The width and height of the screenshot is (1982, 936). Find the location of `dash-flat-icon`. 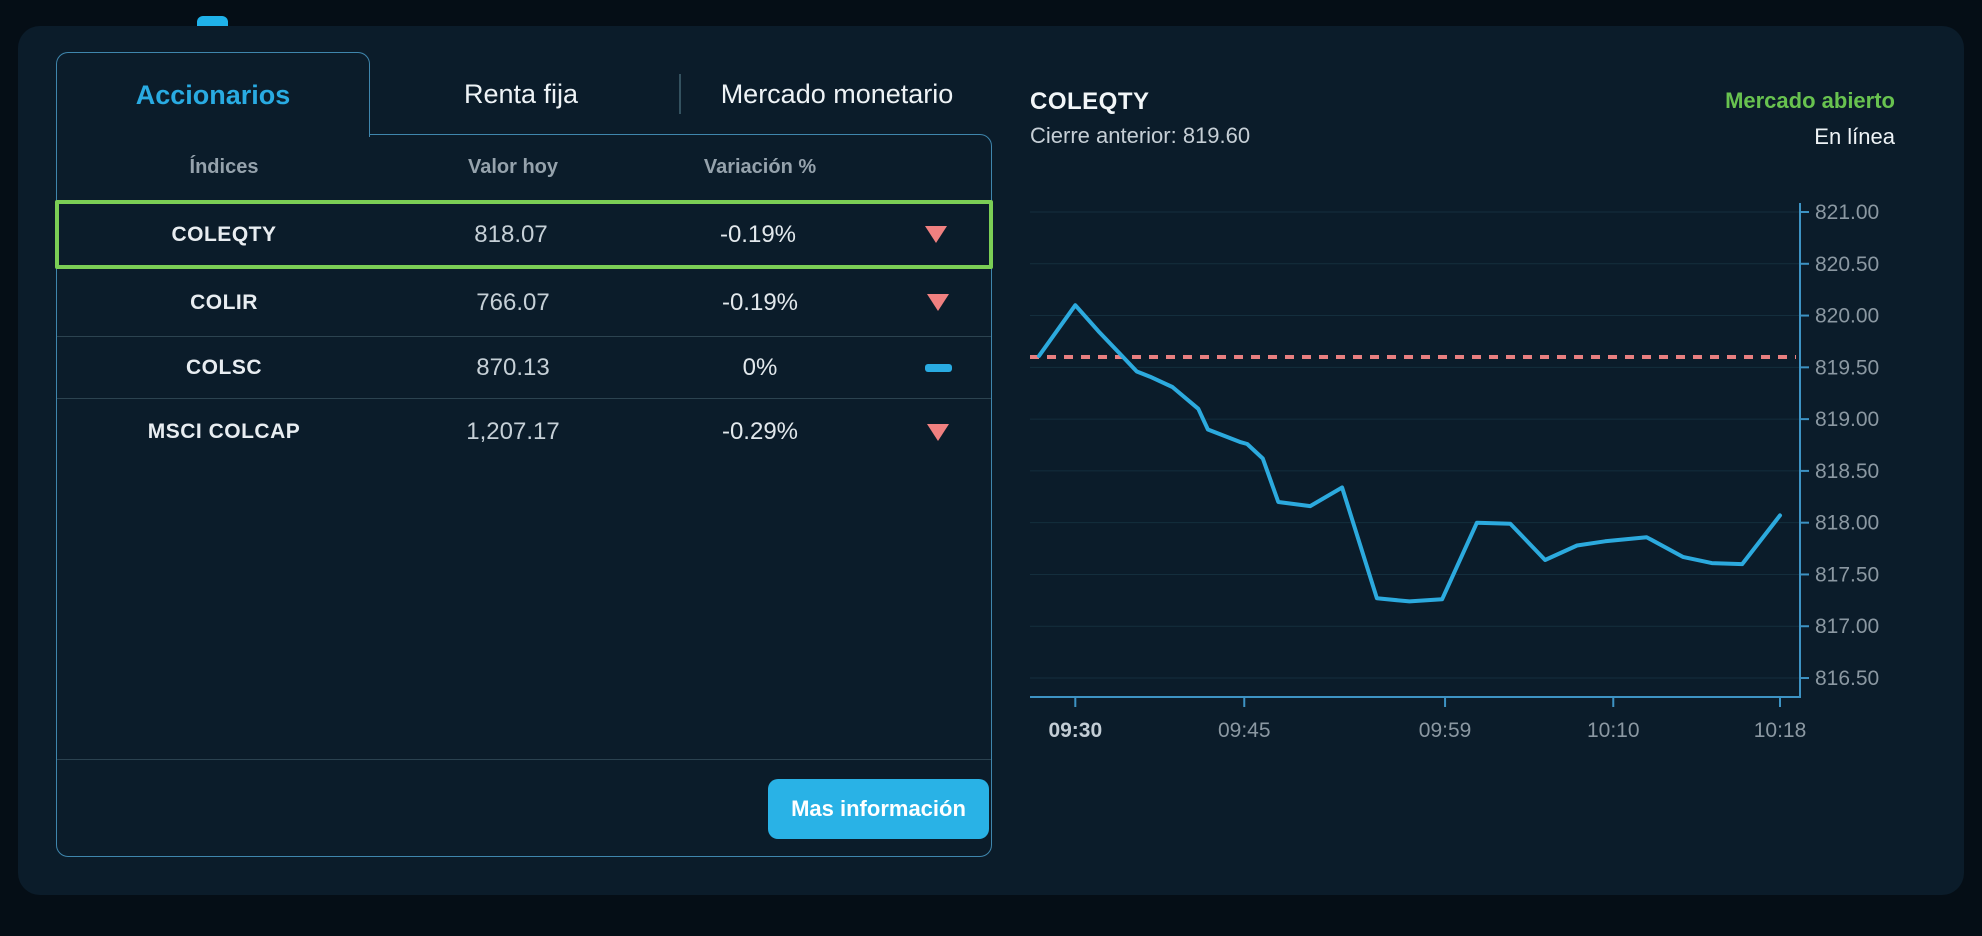

dash-flat-icon is located at coordinates (938, 367).